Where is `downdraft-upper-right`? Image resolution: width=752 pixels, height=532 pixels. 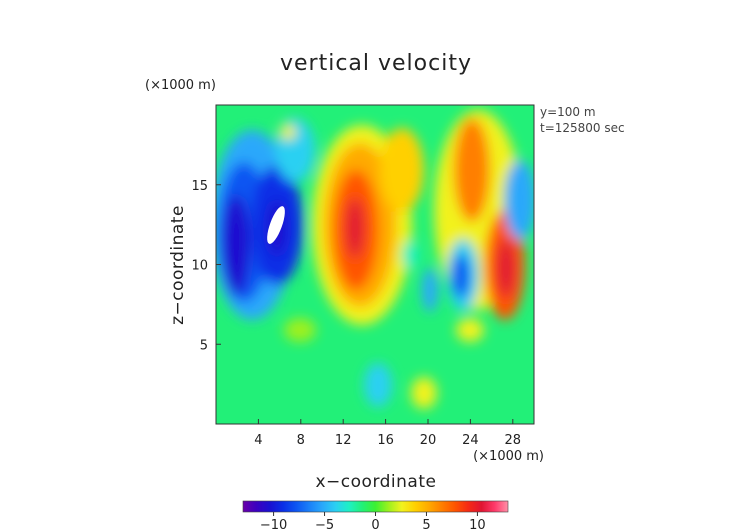 downdraft-upper-right is located at coordinates (295, 150).